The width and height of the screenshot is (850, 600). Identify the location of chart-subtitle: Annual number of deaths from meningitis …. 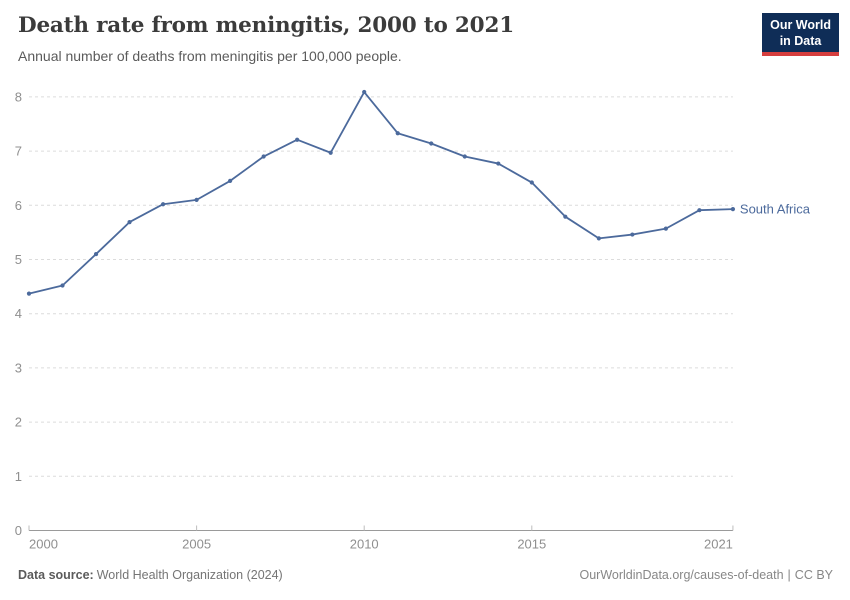
(210, 55).